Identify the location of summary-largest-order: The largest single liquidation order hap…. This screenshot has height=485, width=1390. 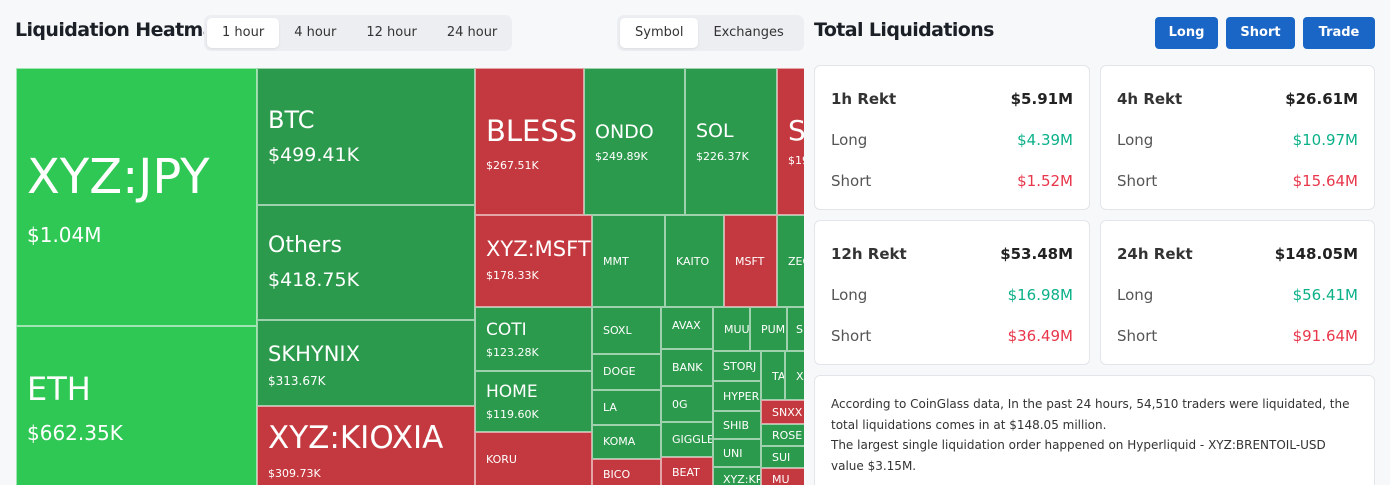
(1078, 455).